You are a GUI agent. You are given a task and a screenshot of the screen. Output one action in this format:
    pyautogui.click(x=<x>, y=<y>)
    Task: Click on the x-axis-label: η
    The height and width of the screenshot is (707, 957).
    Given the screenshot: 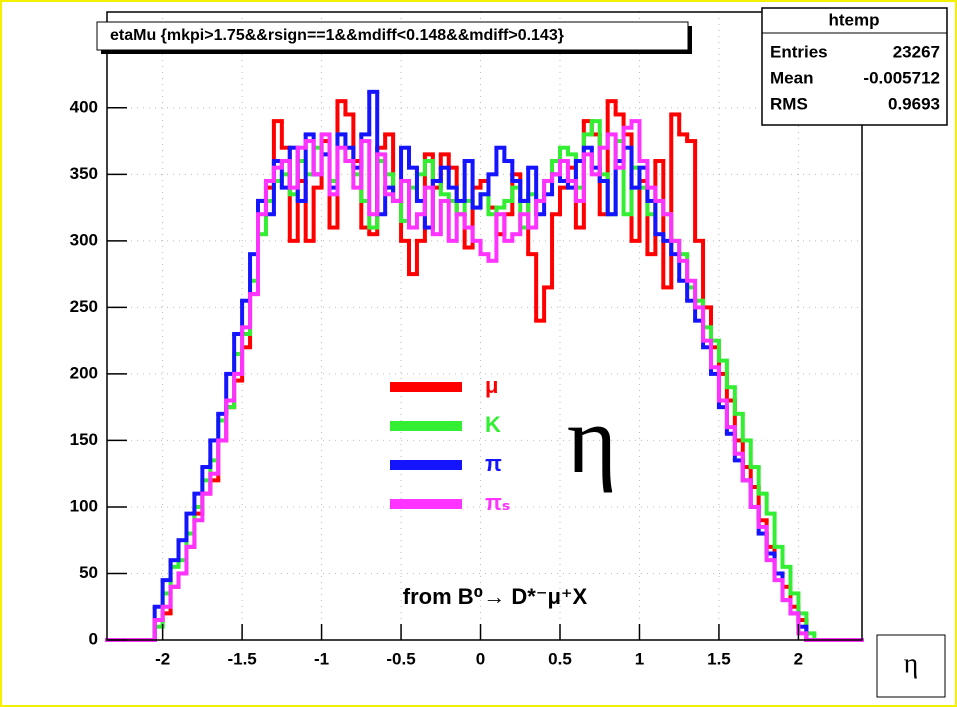 What is the action you would take?
    pyautogui.click(x=911, y=663)
    